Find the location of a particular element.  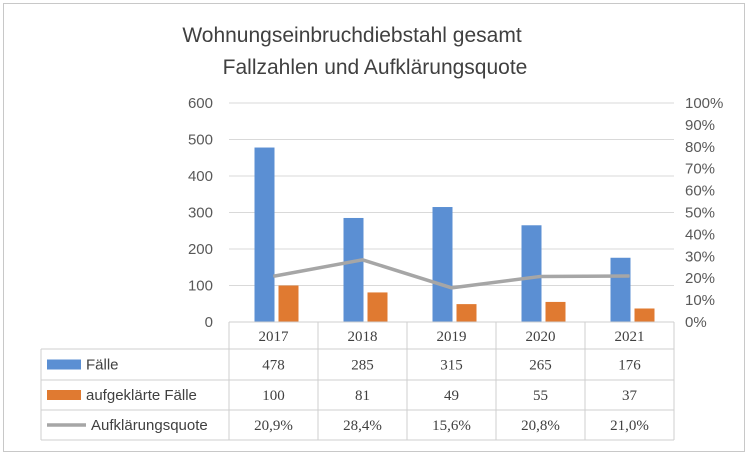

legend-label: Fälle is located at coordinates (102, 365).